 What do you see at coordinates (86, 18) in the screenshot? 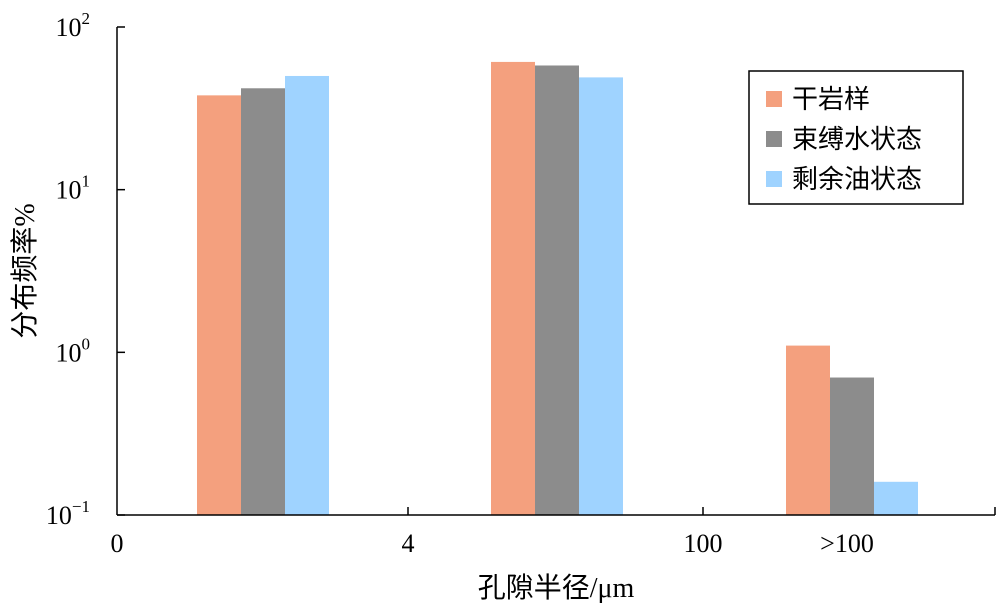
I see `y-tick-exponent: 2` at bounding box center [86, 18].